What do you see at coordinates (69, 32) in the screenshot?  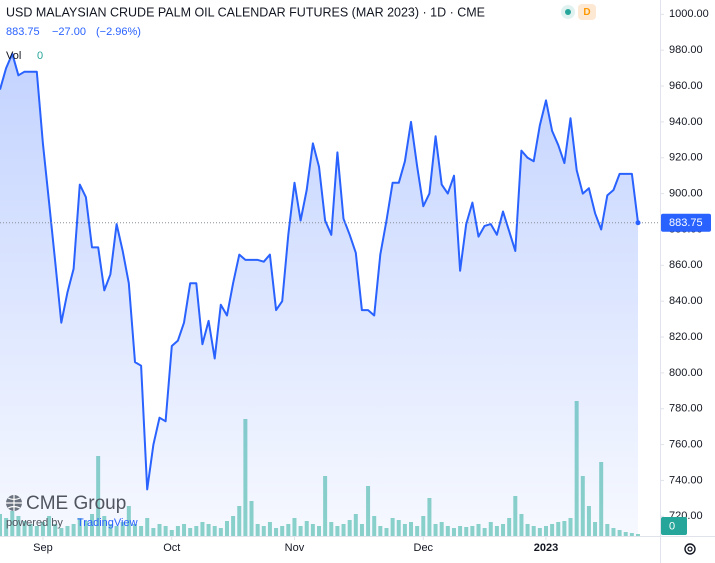 I see `price-change: −27.00` at bounding box center [69, 32].